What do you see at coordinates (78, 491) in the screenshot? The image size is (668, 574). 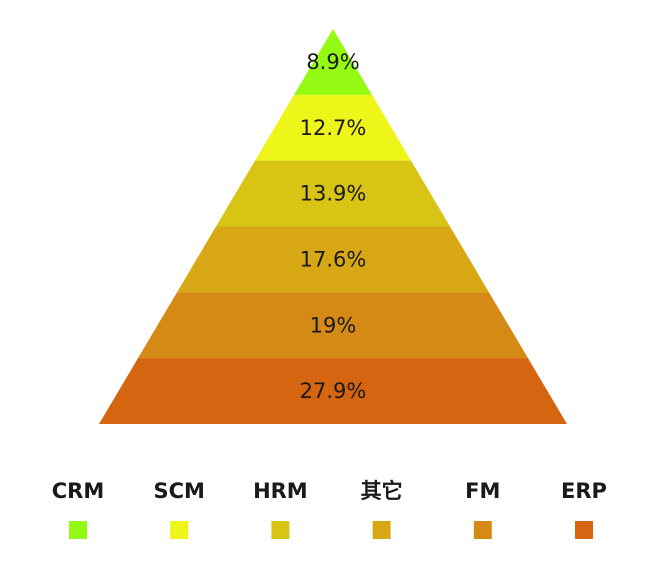 I see `legend-label: CRM` at bounding box center [78, 491].